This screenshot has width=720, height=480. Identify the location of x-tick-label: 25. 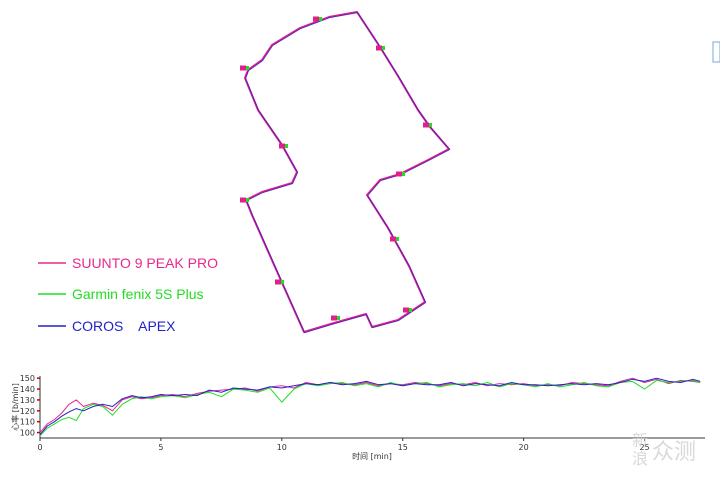
(644, 447).